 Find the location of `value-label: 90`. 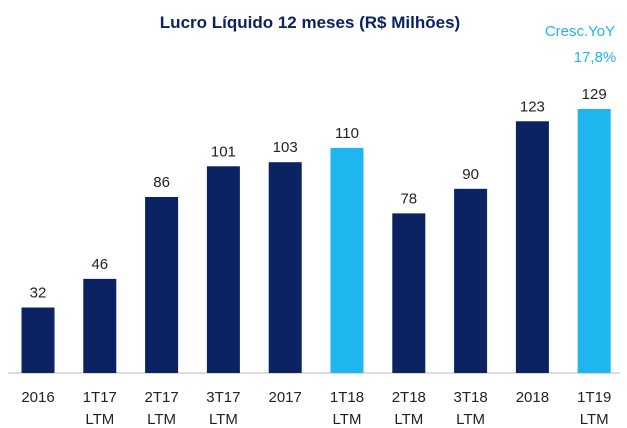

value-label: 90 is located at coordinates (470, 174).